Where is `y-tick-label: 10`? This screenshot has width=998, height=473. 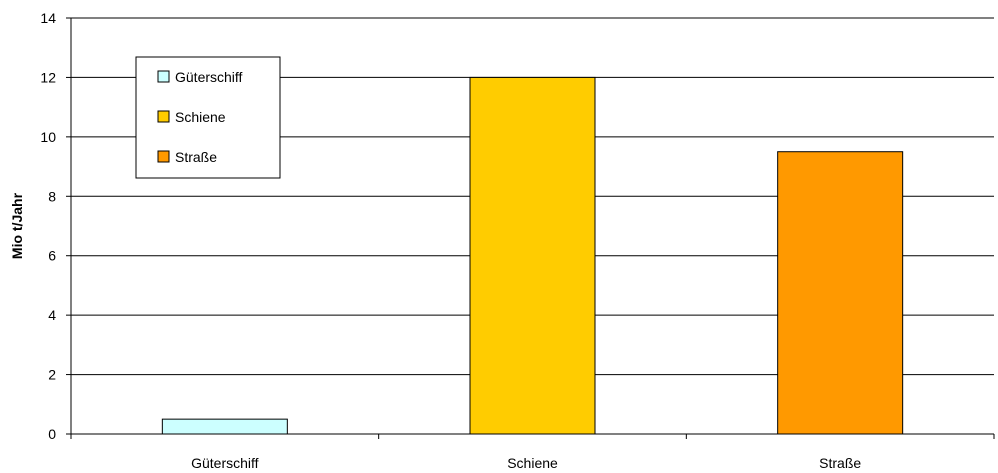
y-tick-label: 10 is located at coordinates (48, 137).